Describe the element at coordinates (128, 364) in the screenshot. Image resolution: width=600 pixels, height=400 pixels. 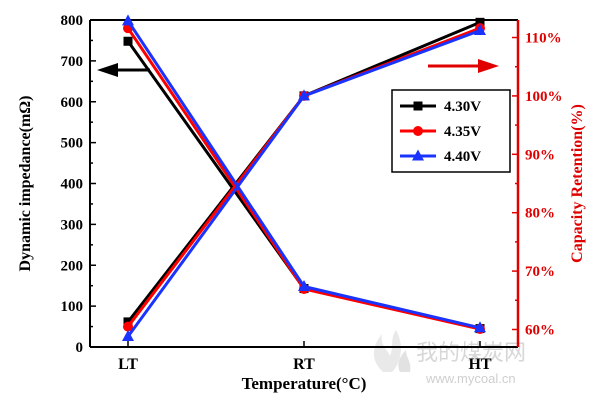
I see `x-tick-label: LT` at that location.